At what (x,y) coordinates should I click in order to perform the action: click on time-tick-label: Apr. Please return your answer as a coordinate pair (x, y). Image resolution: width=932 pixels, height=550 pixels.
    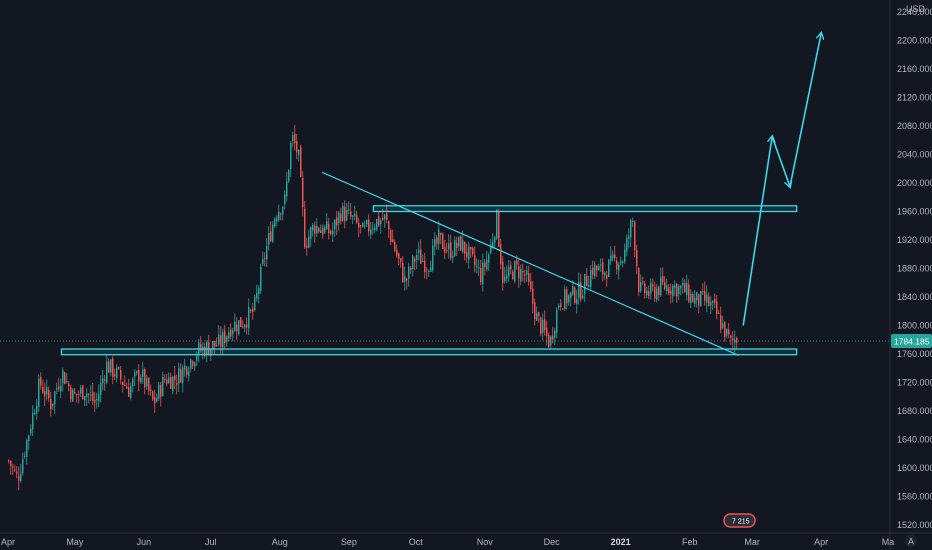
    Looking at the image, I should click on (821, 542).